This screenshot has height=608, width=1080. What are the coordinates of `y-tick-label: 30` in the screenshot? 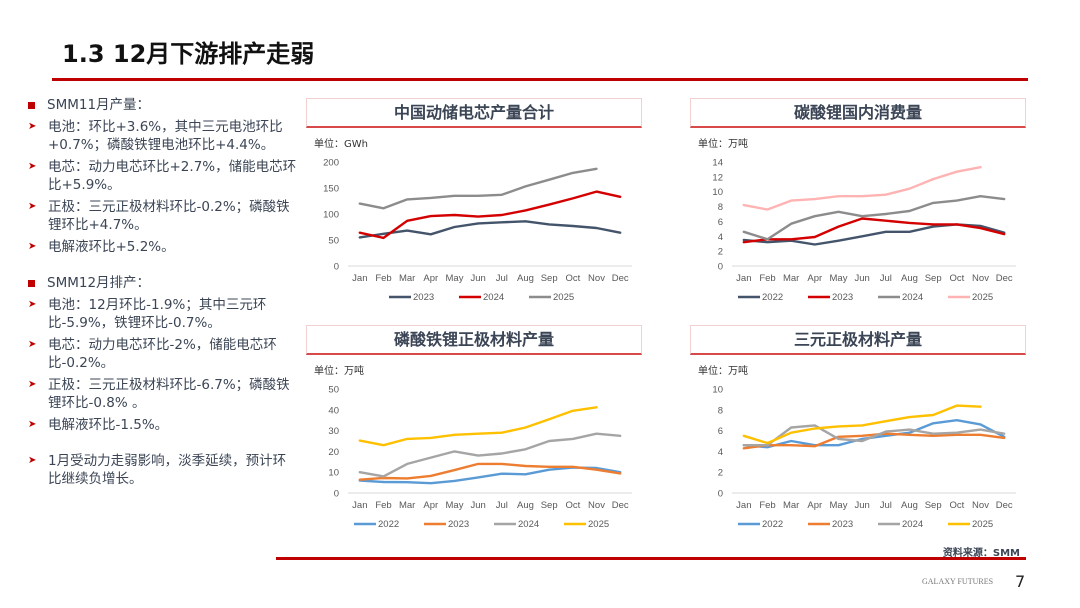 It's located at (333, 431).